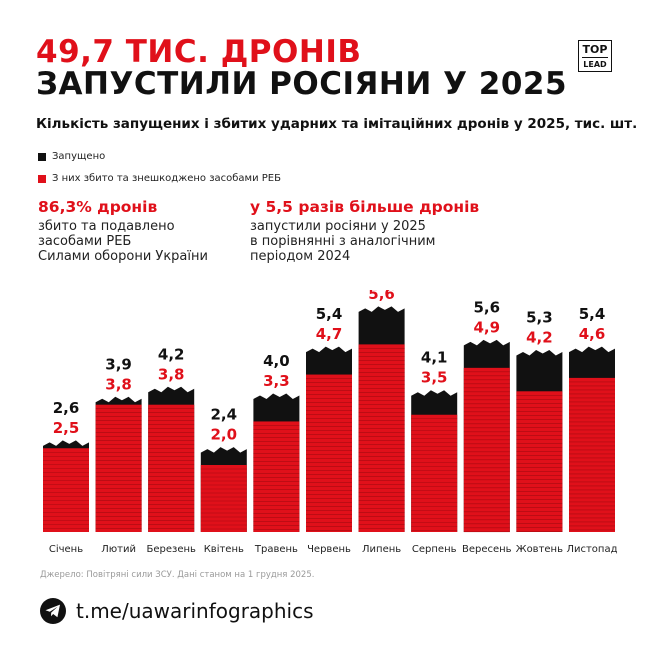  What do you see at coordinates (595, 49) in the screenshot?
I see `logo-top-text: TOP` at bounding box center [595, 49].